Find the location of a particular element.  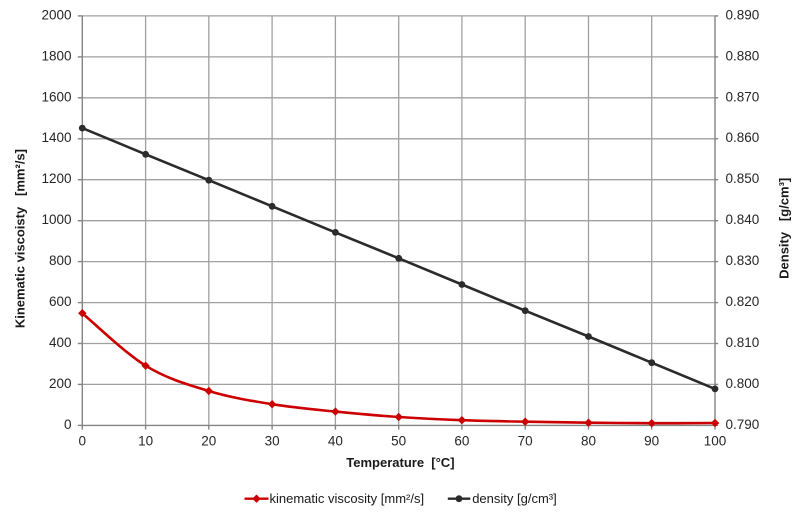

svg-text: 0.830 is located at coordinates (743, 260).